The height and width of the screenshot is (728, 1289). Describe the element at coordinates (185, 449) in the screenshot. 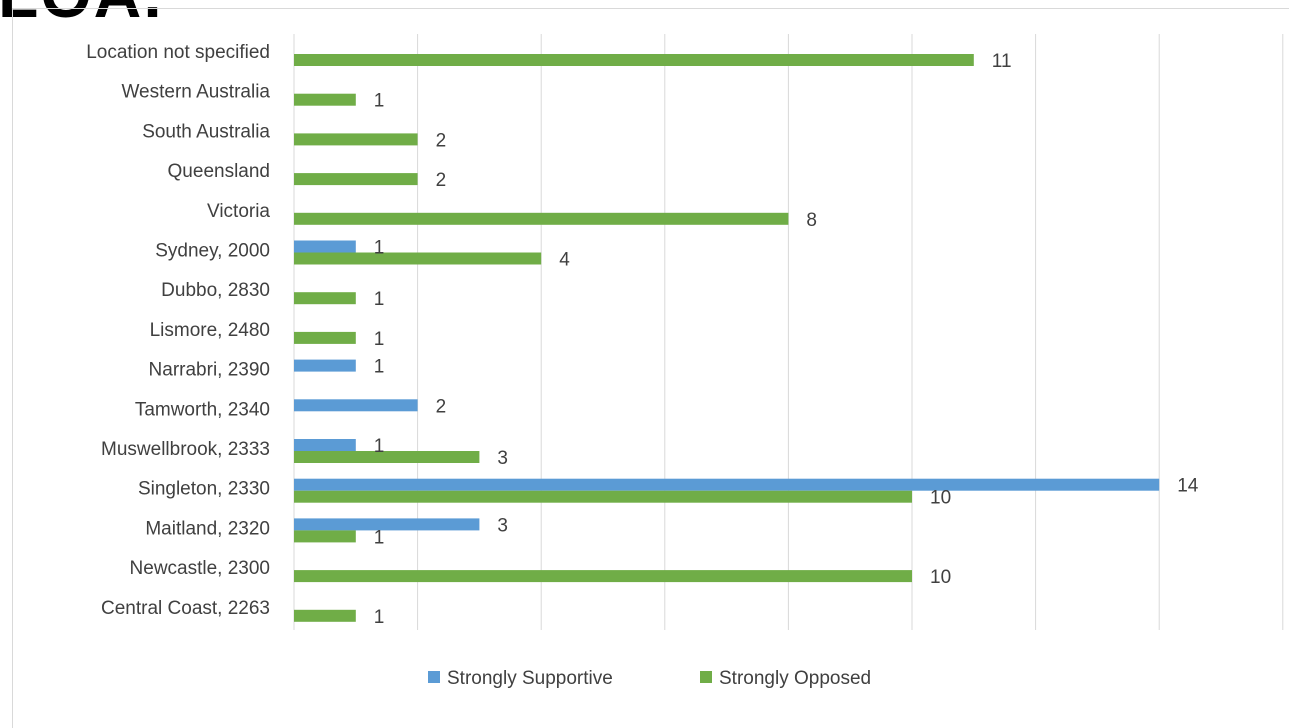

I see `category-label: Muswellbrook, 2333` at that location.